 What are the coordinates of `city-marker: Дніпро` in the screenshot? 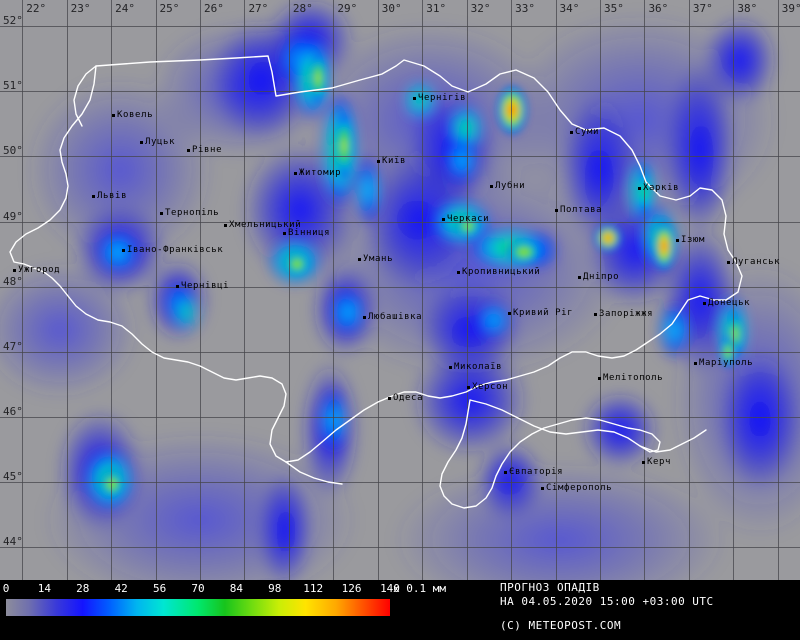 It's located at (598, 278).